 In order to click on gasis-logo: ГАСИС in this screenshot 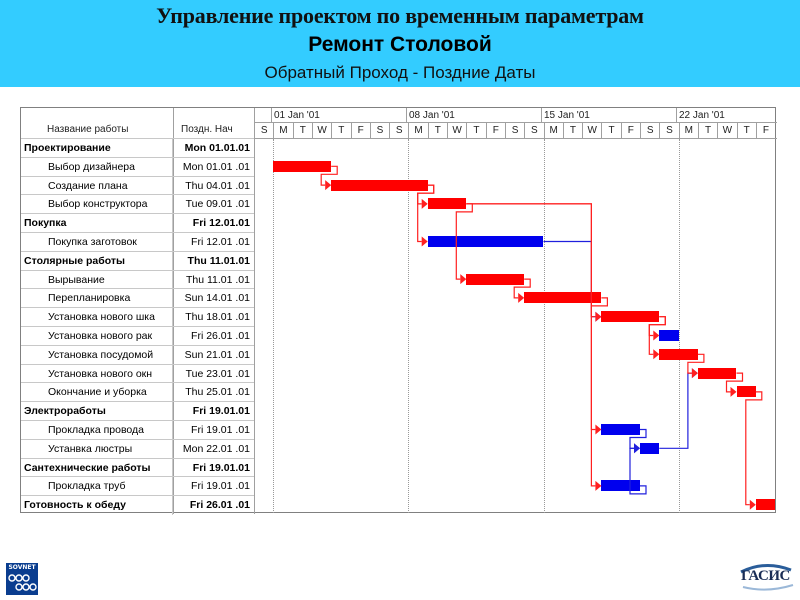, I will do `click(766, 577)`.